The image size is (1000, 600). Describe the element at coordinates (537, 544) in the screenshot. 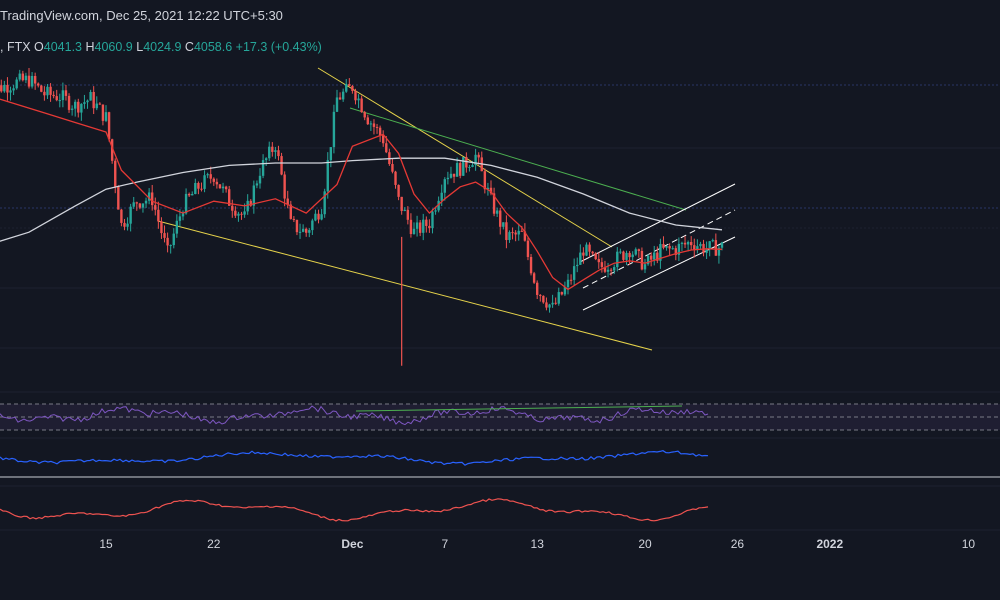

I see `time-axis: 15 22 Dec 7 13 20 26 2022 10` at that location.